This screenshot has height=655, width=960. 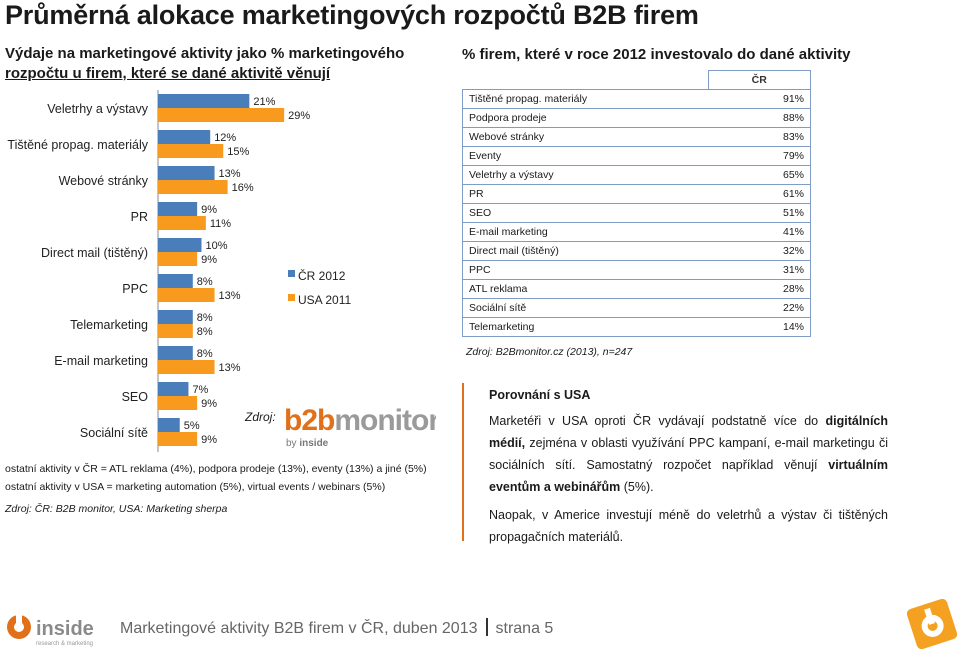 I want to click on legend-swatch-us, so click(x=291, y=297).